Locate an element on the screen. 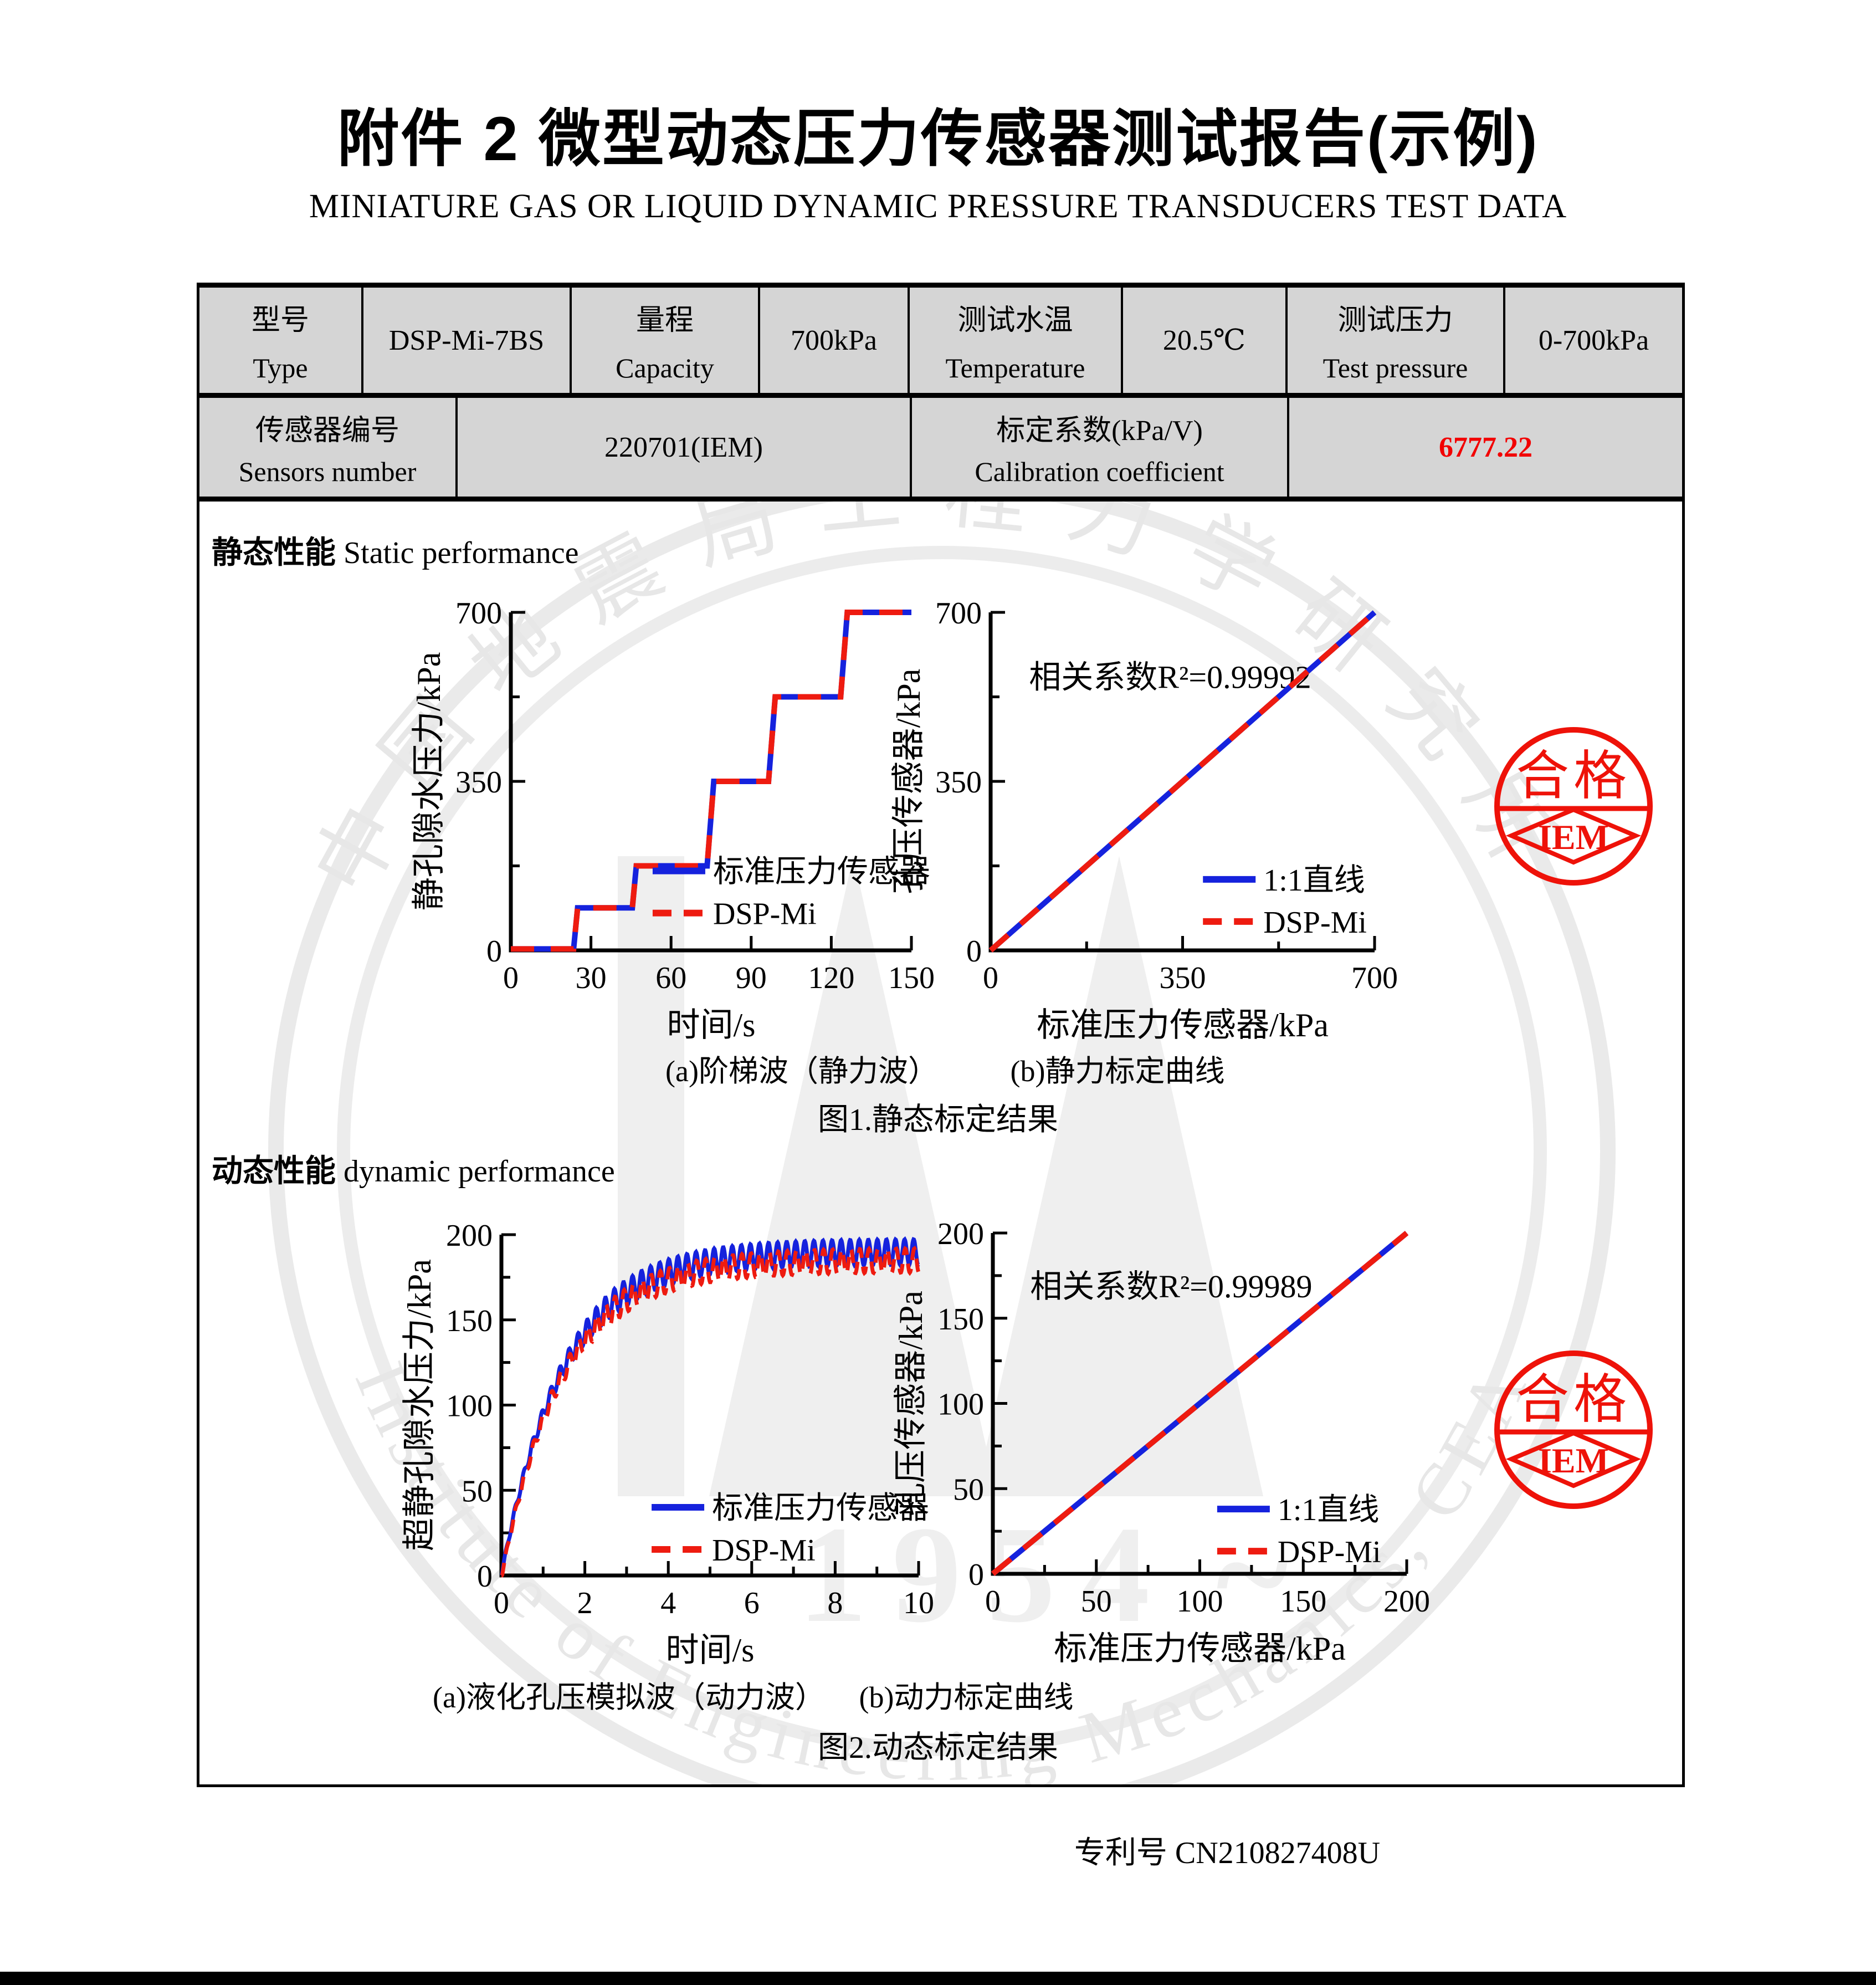  correlation-annotation: 相关系数R²=0.99992 is located at coordinates (1170, 677).